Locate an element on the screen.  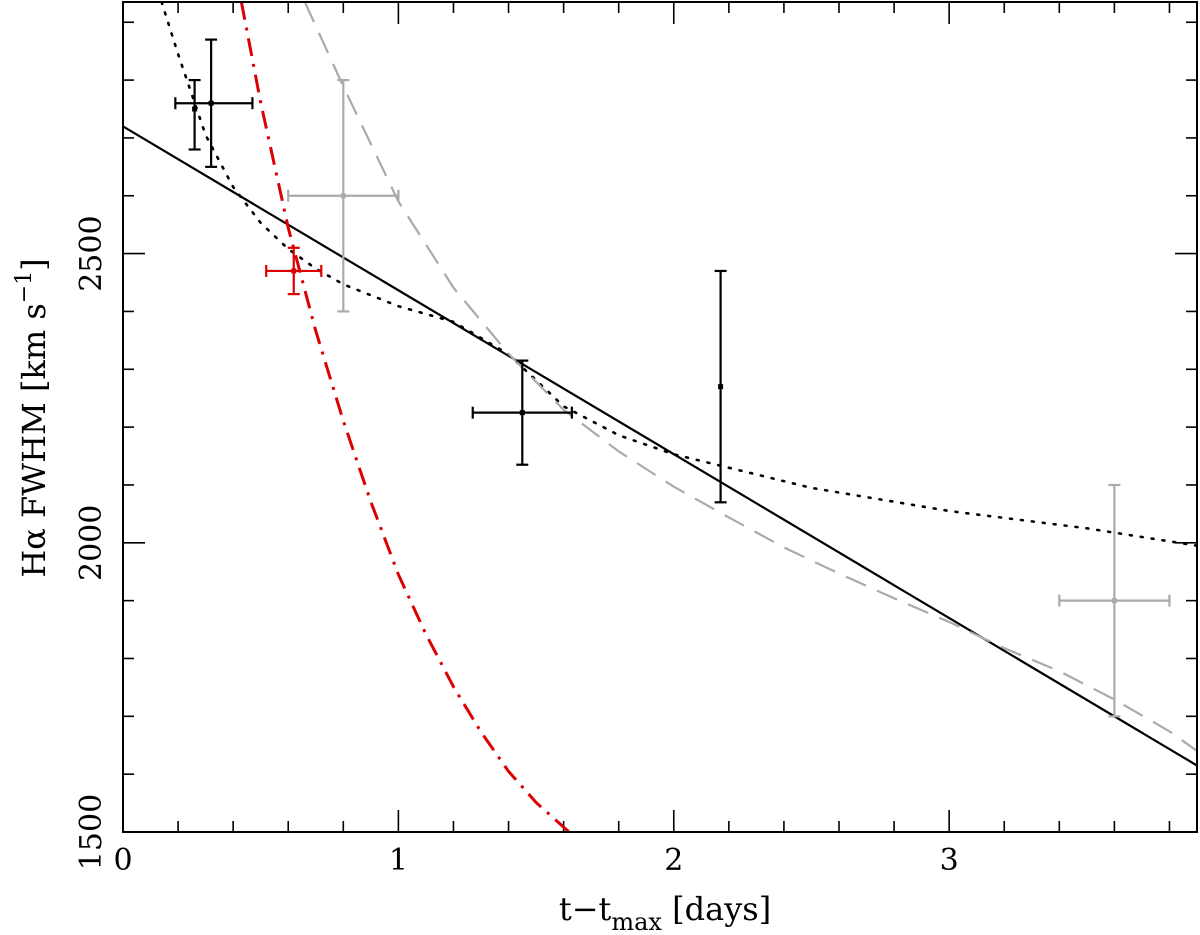
x-tick-label: 3 is located at coordinates (949, 860).